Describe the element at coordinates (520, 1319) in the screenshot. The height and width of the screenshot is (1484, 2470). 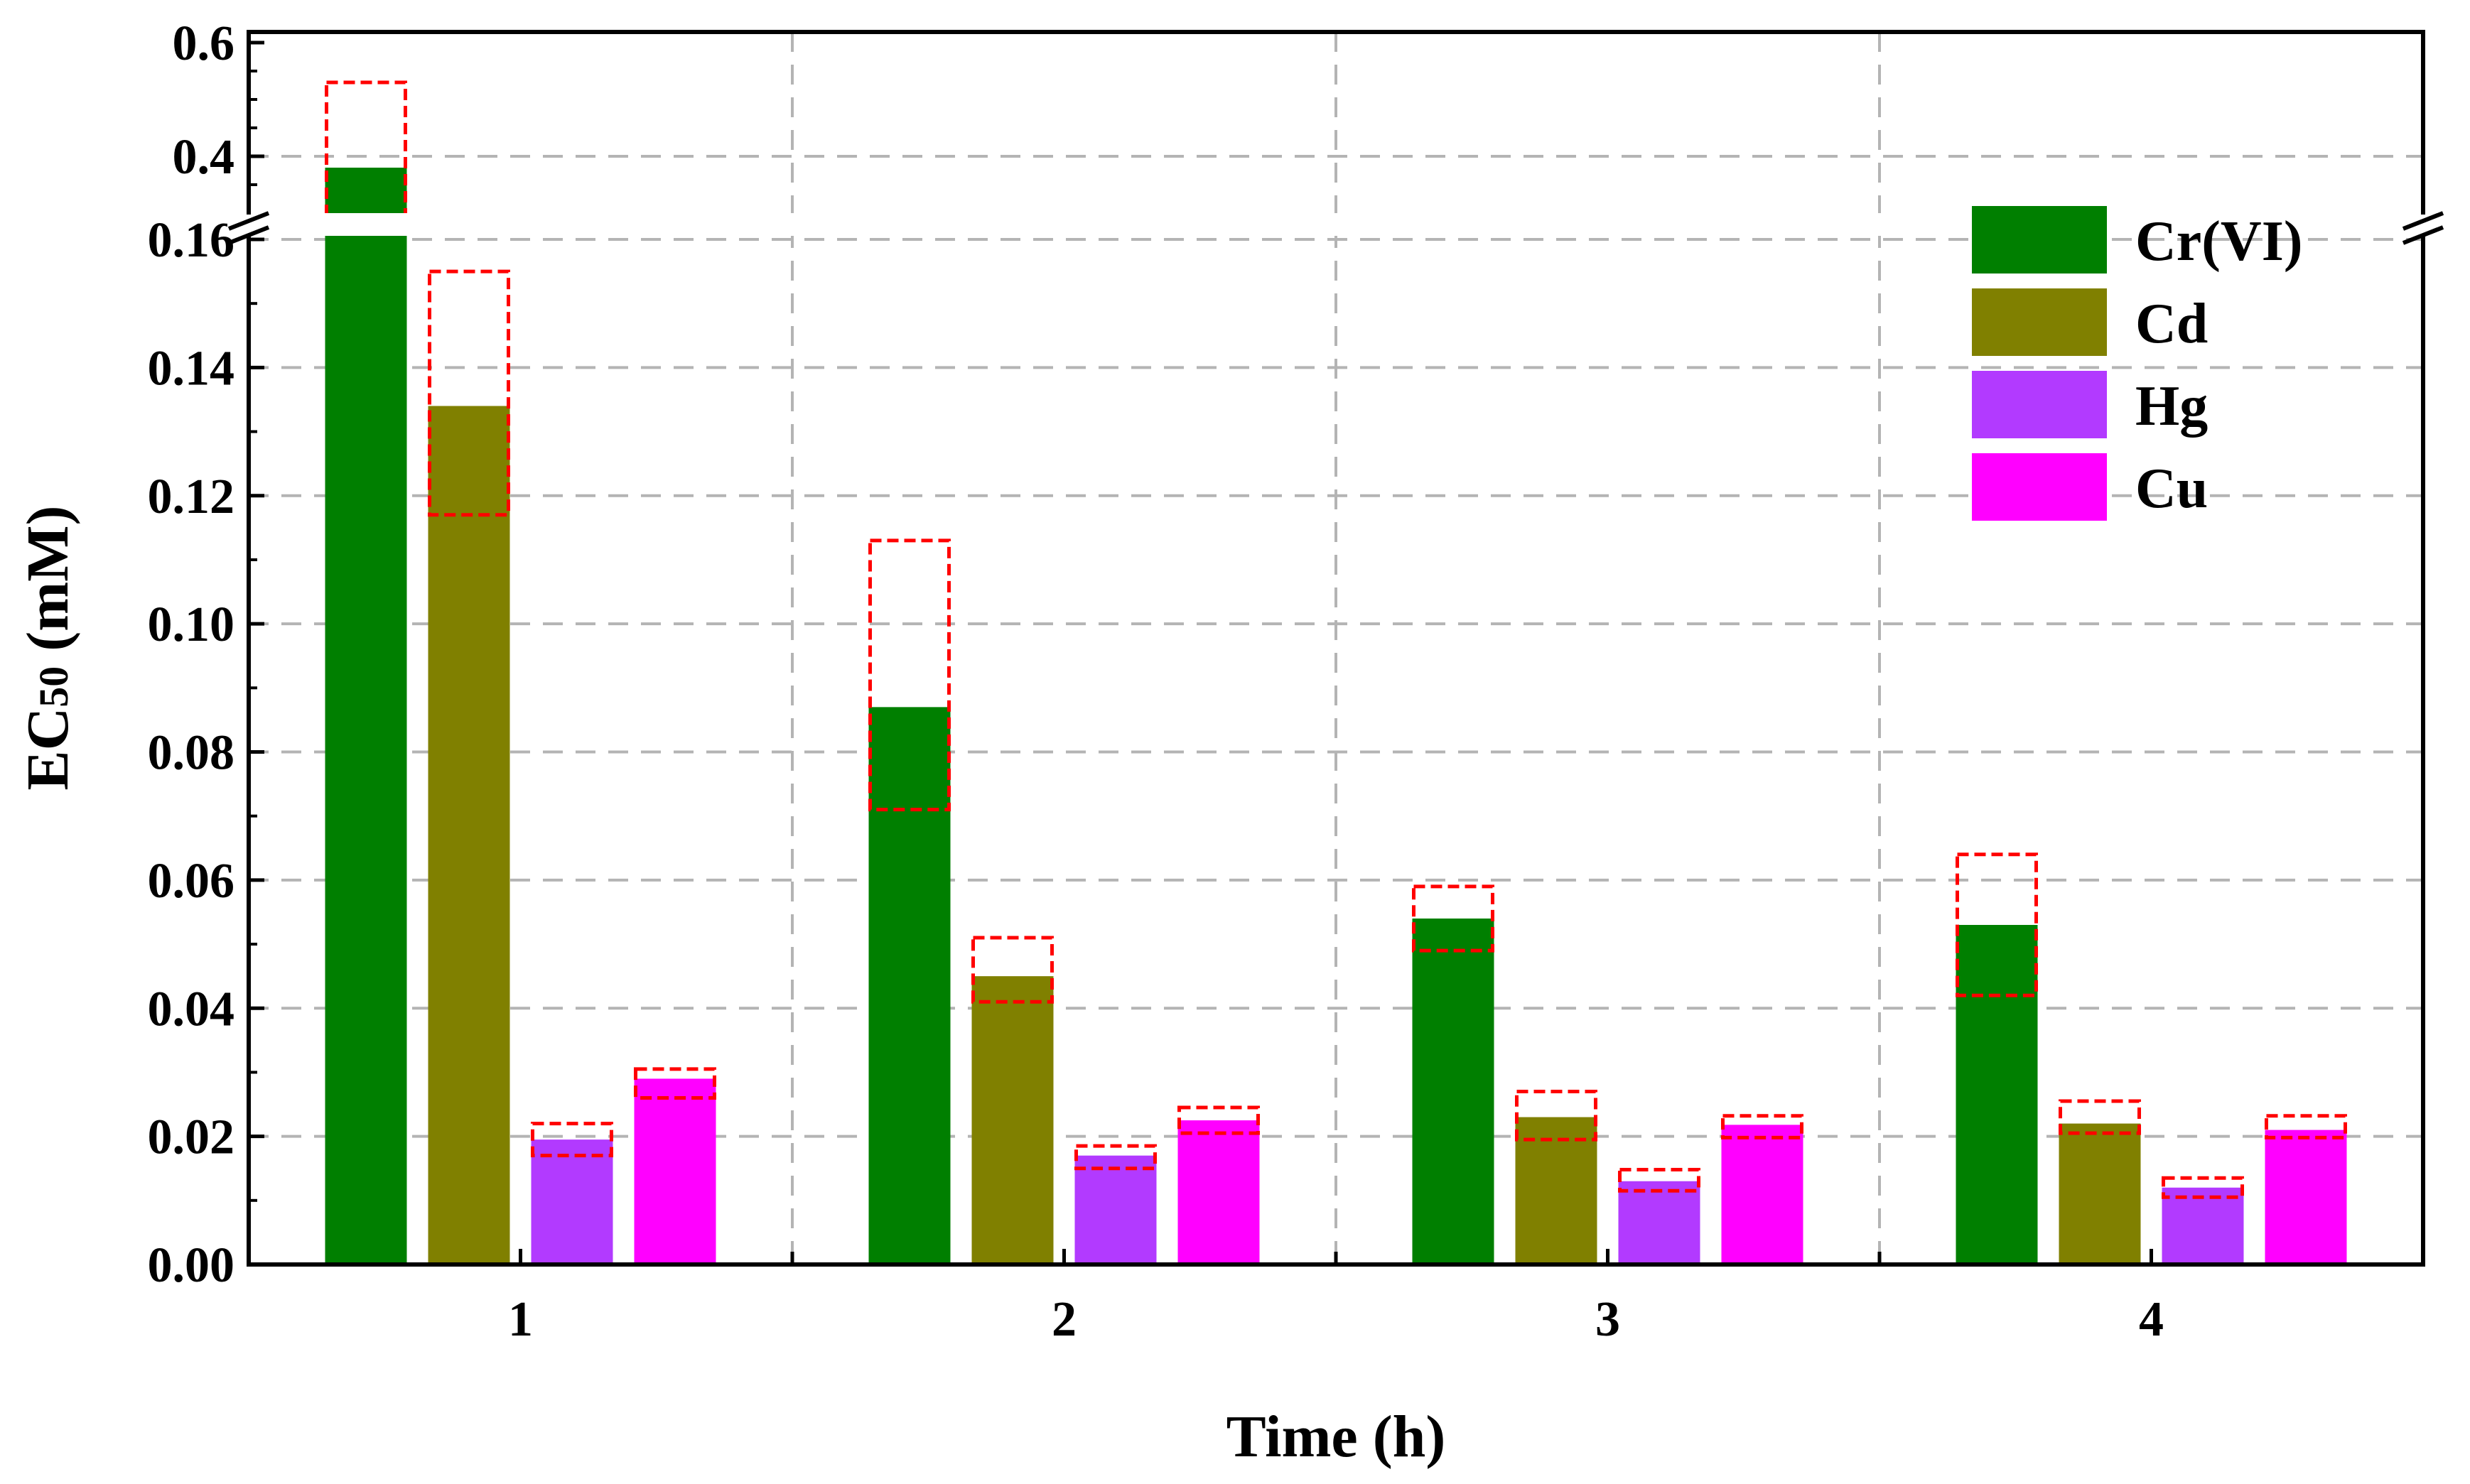
I see `x-tick-label: 1` at that location.